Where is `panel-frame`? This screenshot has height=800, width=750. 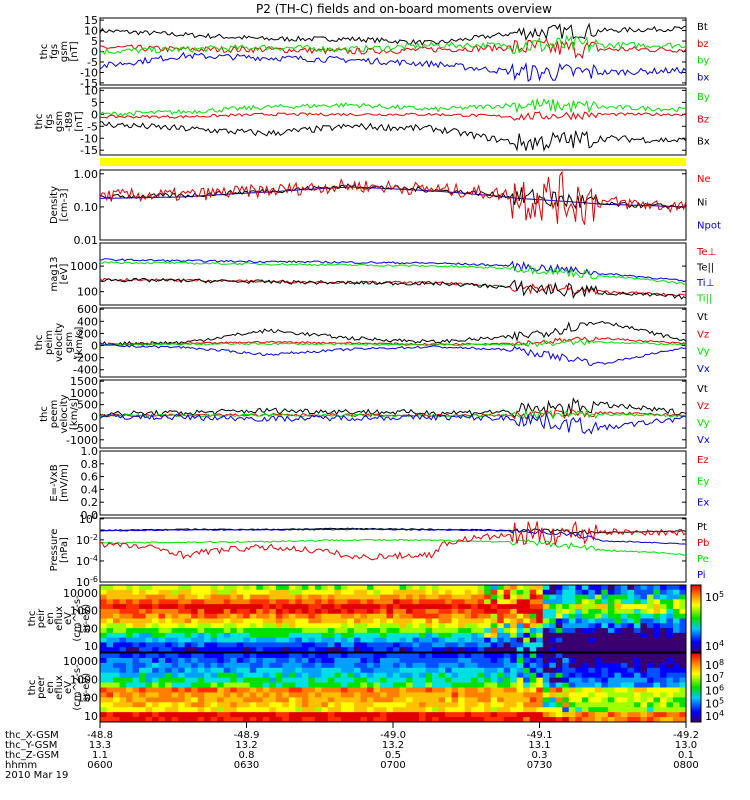
panel-frame is located at coordinates (393, 121).